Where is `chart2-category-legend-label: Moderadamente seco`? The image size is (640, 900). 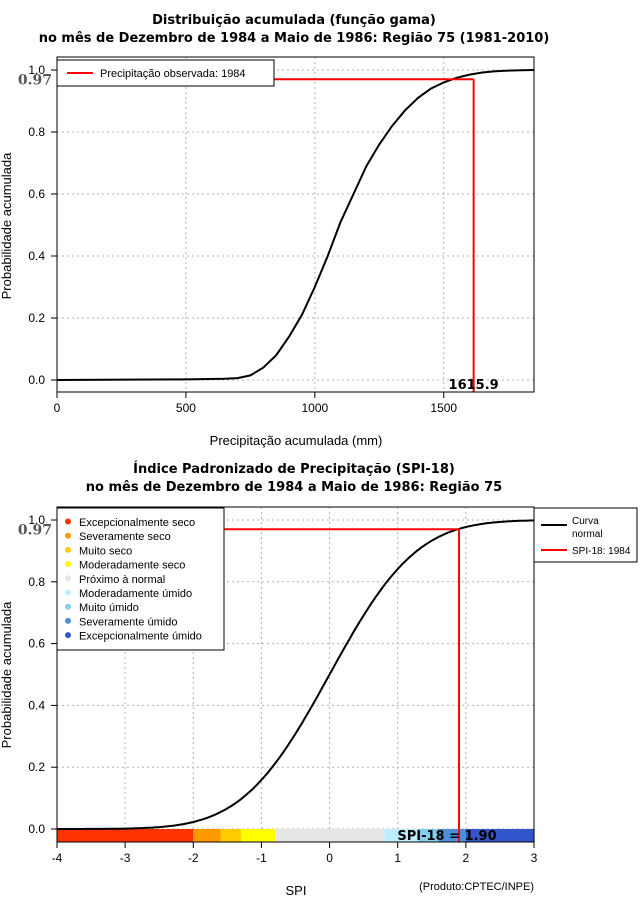
chart2-category-legend-label: Moderadamente seco is located at coordinates (132, 566).